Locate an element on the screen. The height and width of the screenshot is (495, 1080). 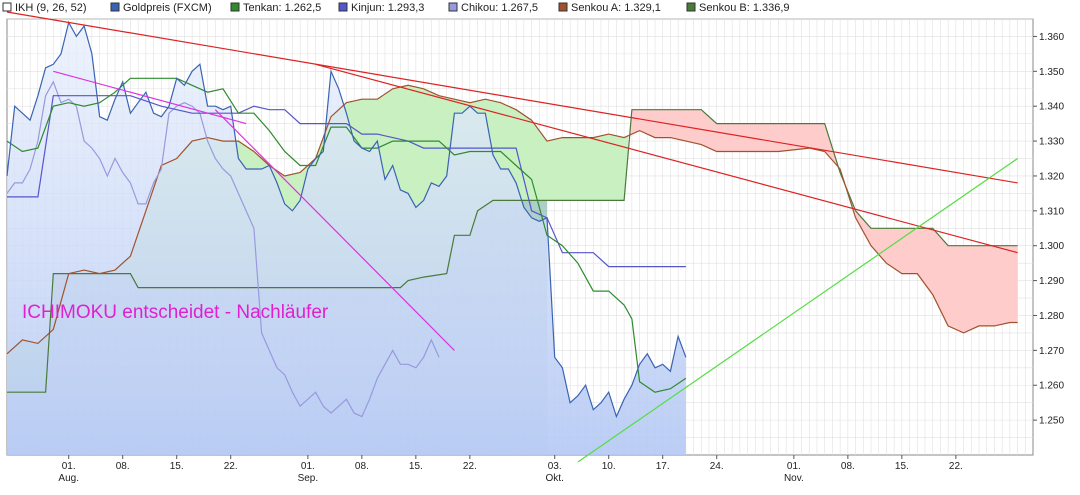
y-tick-label: 1.340 is located at coordinates (1051, 107).